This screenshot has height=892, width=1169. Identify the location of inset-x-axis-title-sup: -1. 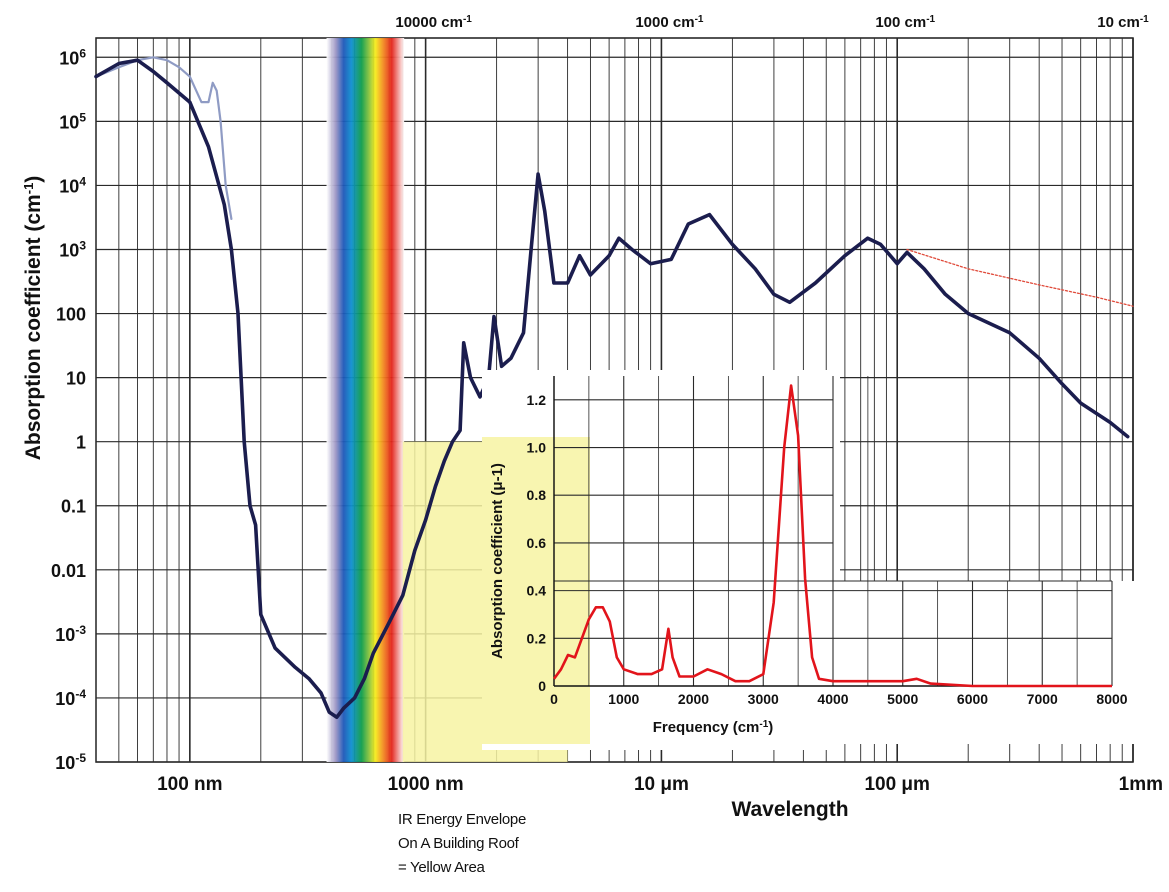
(763, 724).